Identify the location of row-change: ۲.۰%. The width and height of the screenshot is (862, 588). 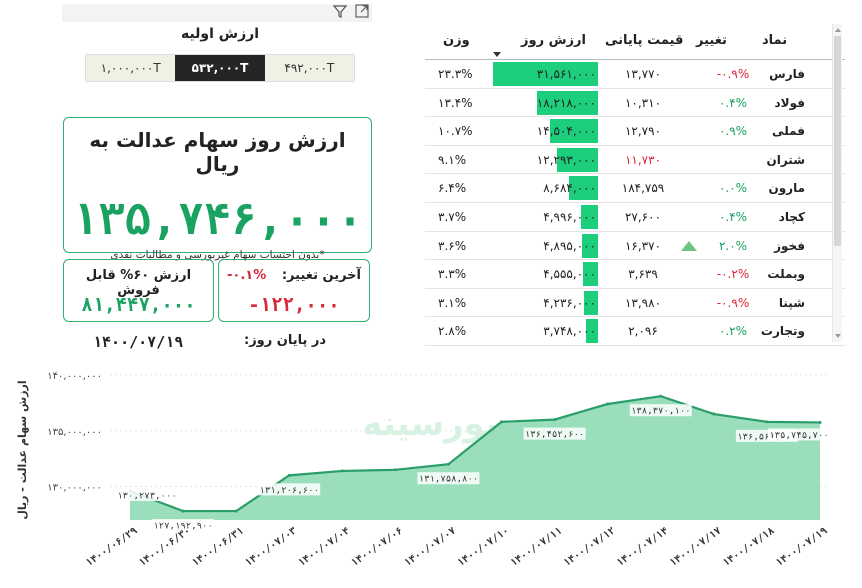
(733, 245).